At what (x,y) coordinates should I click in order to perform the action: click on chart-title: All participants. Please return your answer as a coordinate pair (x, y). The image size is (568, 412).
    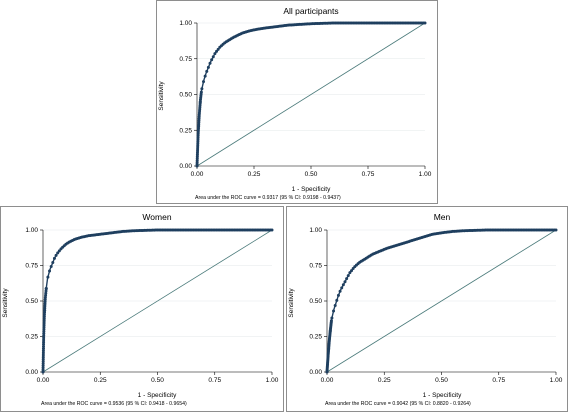
    Looking at the image, I should click on (310, 11).